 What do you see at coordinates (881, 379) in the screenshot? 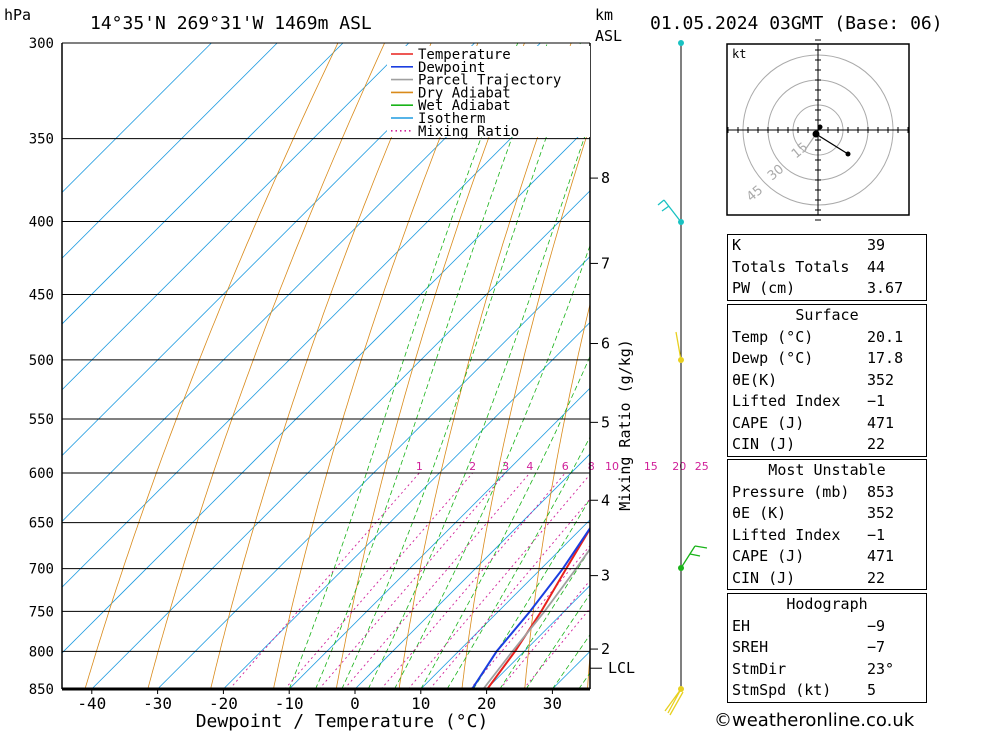
I see `surface-value: 352` at bounding box center [881, 379].